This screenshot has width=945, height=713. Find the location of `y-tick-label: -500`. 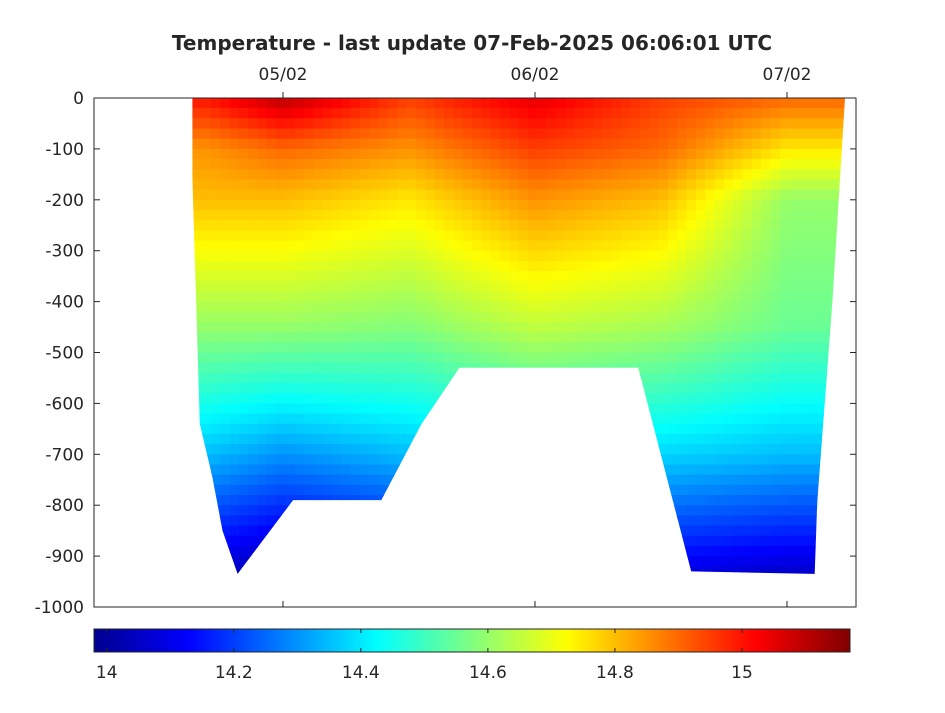

y-tick-label: -500 is located at coordinates (64, 354).